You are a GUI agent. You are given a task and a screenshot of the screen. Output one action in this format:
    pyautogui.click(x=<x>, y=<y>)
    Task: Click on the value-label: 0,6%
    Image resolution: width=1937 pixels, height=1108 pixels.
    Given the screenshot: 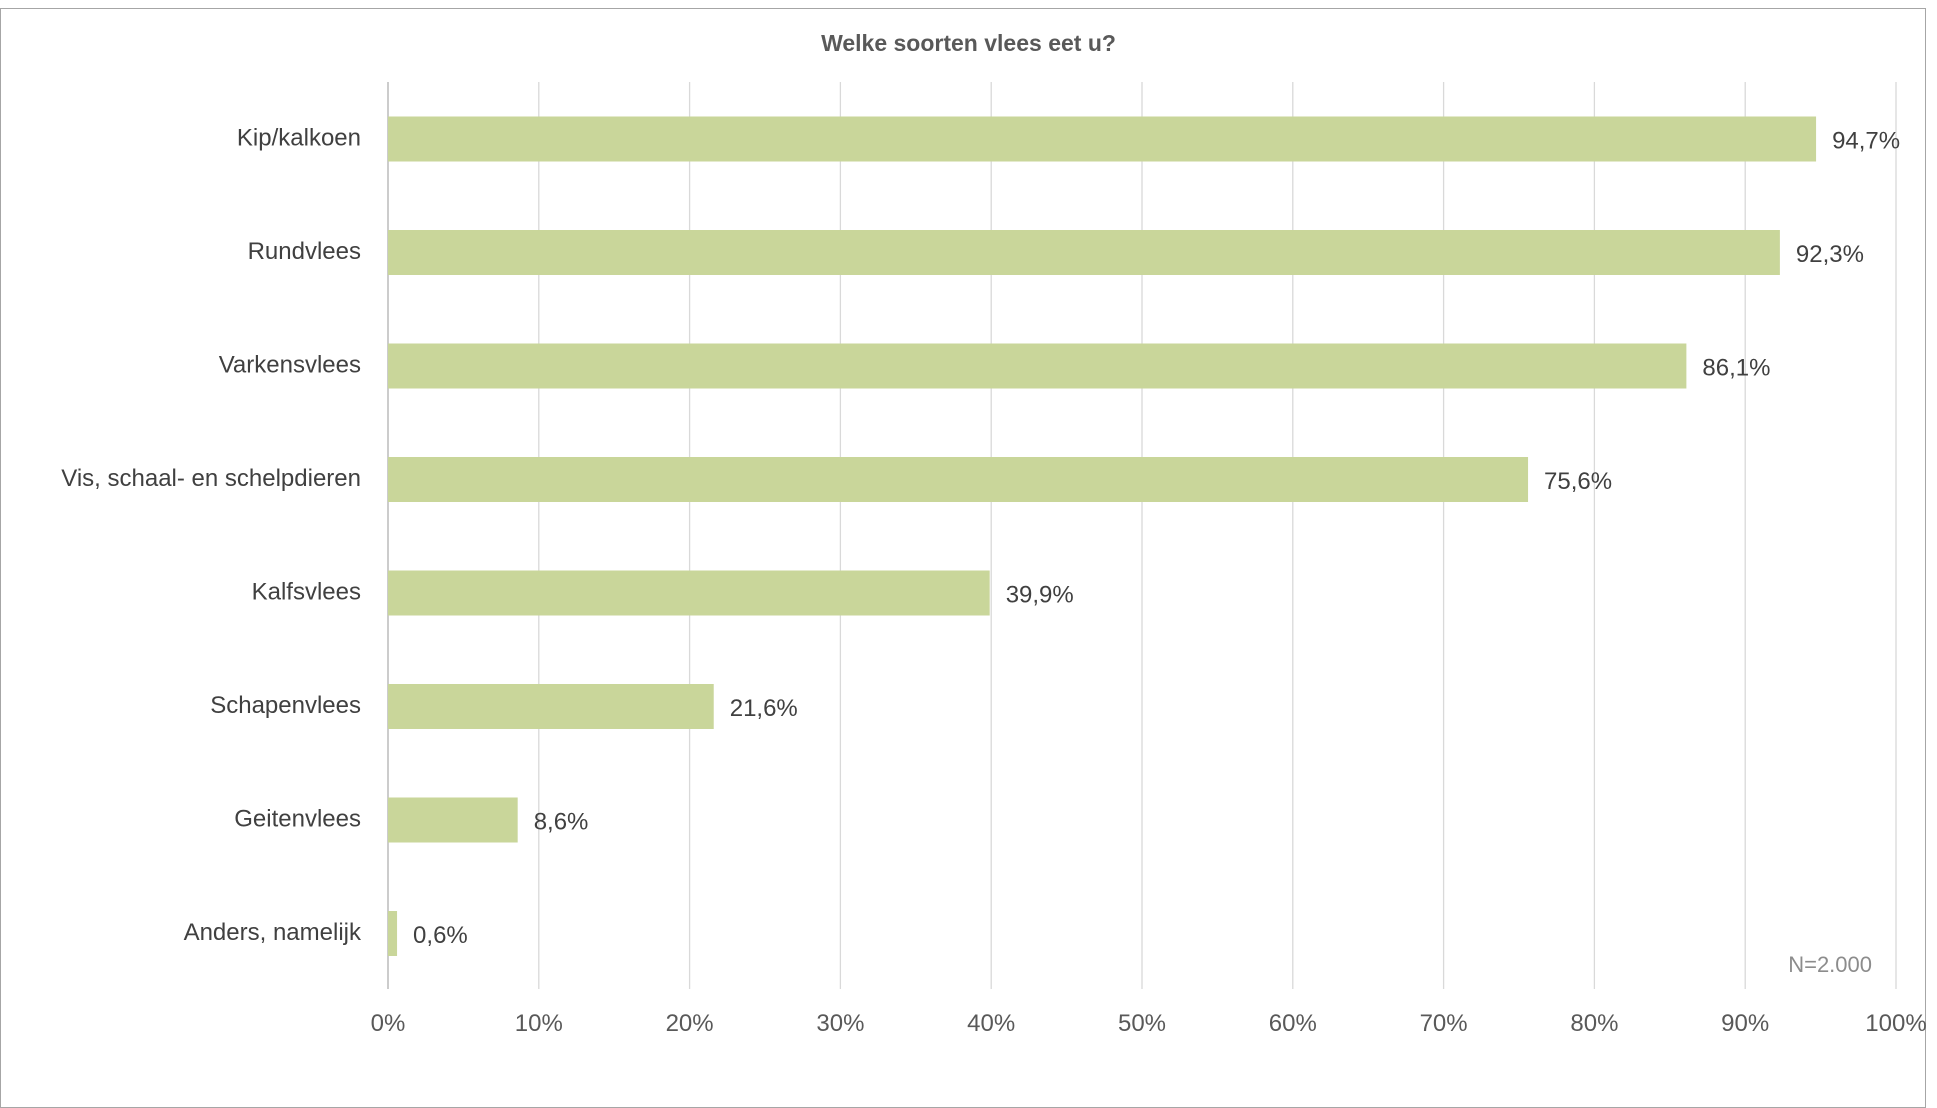 What is the action you would take?
    pyautogui.click(x=440, y=935)
    